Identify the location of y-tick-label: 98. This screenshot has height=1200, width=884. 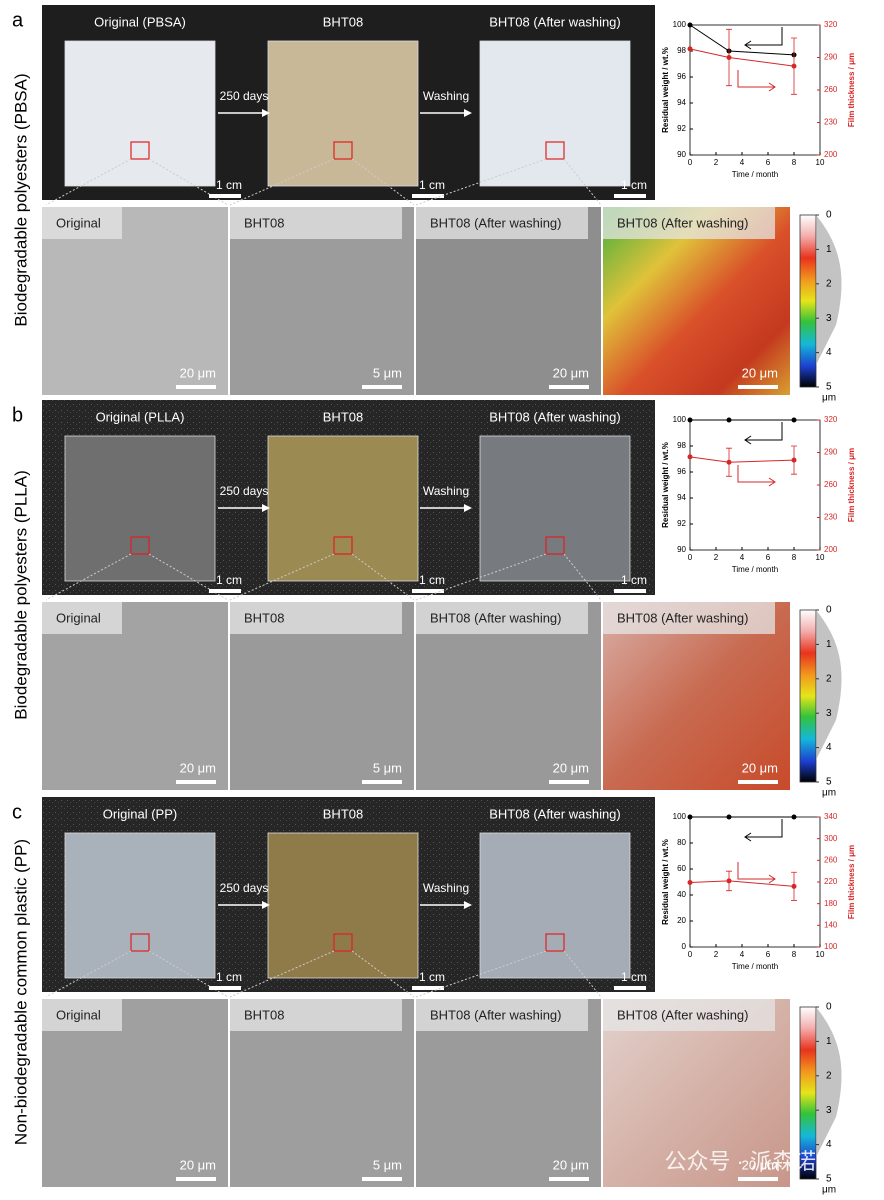
(681, 445).